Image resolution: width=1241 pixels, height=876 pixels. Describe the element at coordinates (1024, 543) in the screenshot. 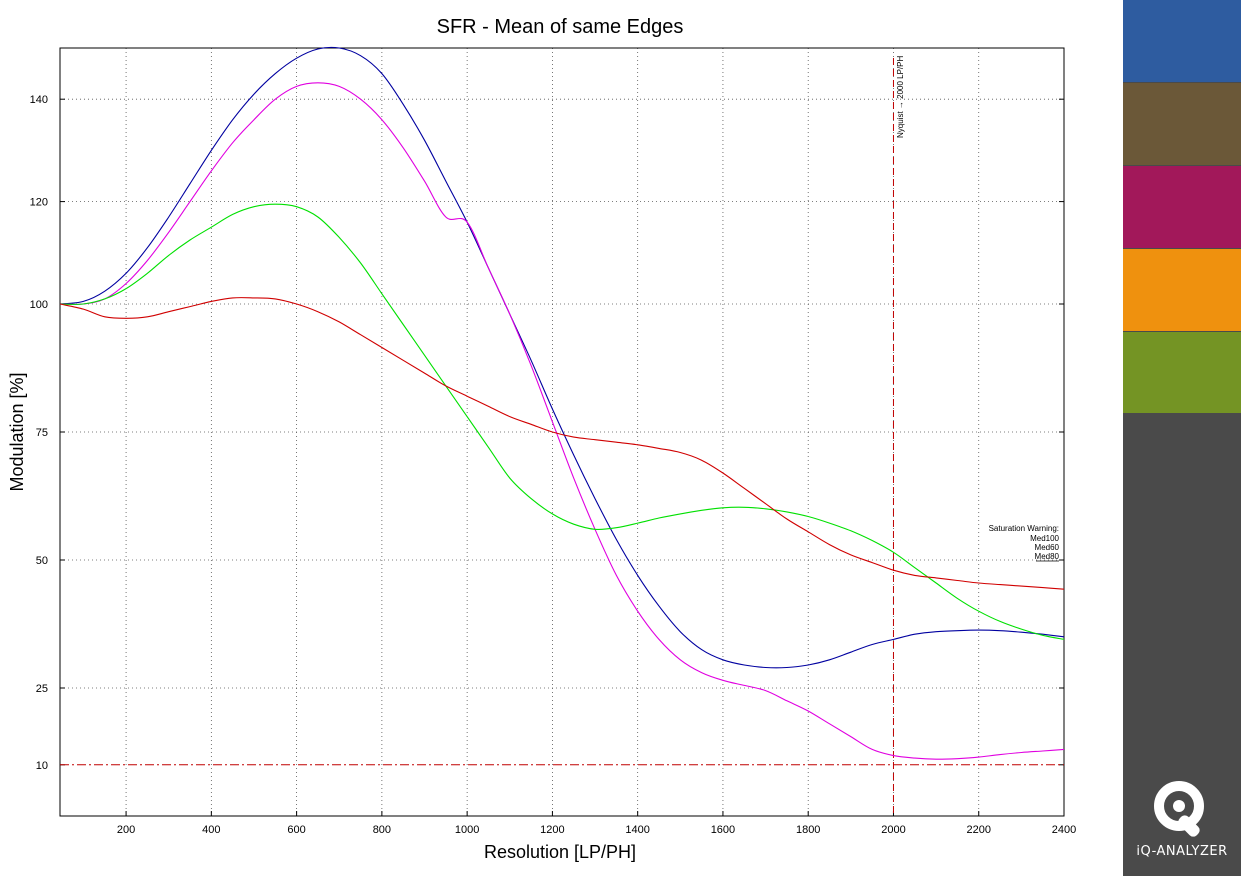

I see `saturation-warning: Saturation Warning: Med100 Med60 Med80` at that location.